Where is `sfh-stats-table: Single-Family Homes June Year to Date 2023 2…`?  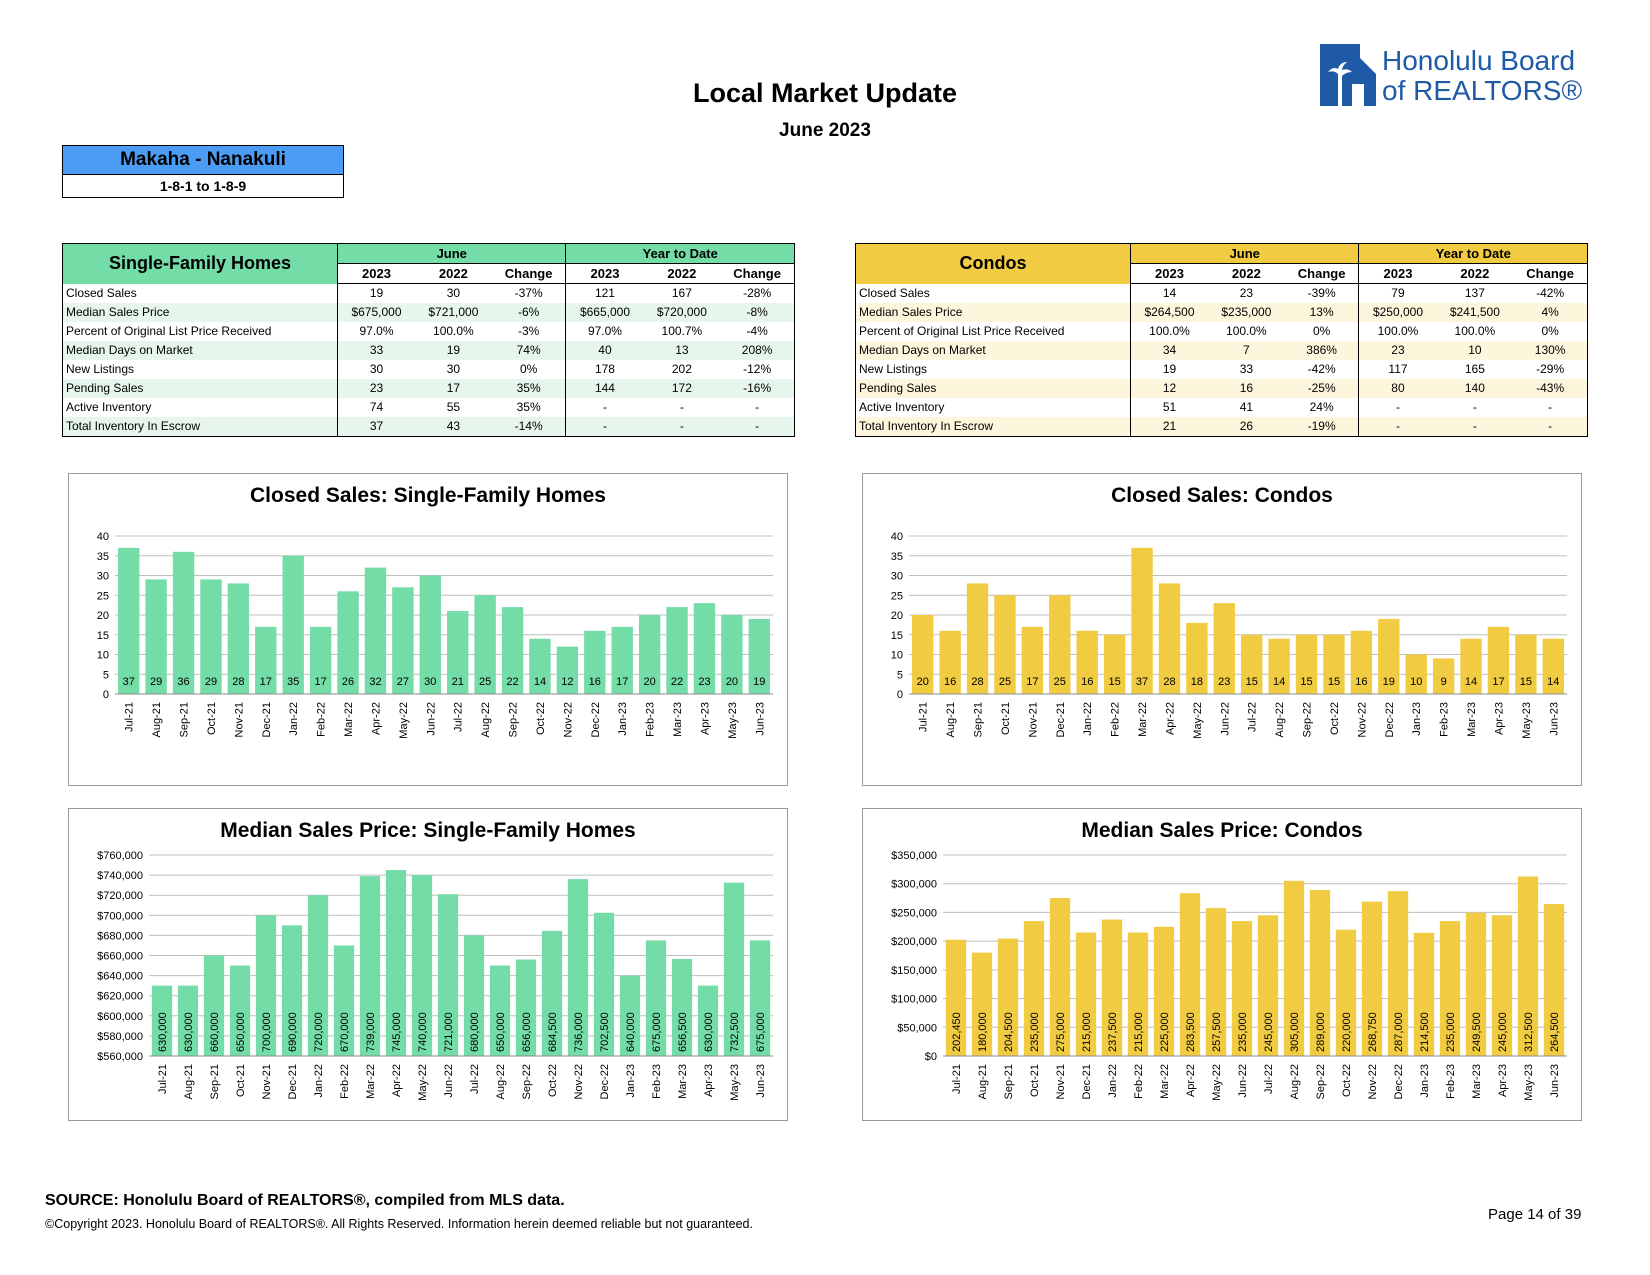
sfh-stats-table: Single-Family Homes June Year to Date 2023 2… is located at coordinates (428, 340).